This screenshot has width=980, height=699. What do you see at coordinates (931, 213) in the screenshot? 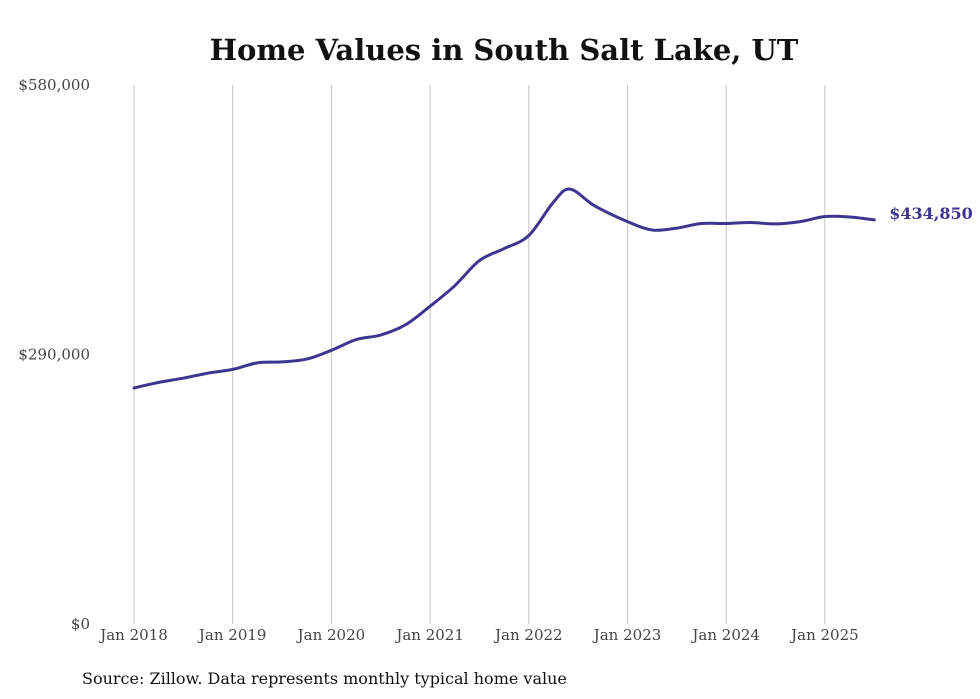
I see `end-value-label: $434,850` at bounding box center [931, 213].